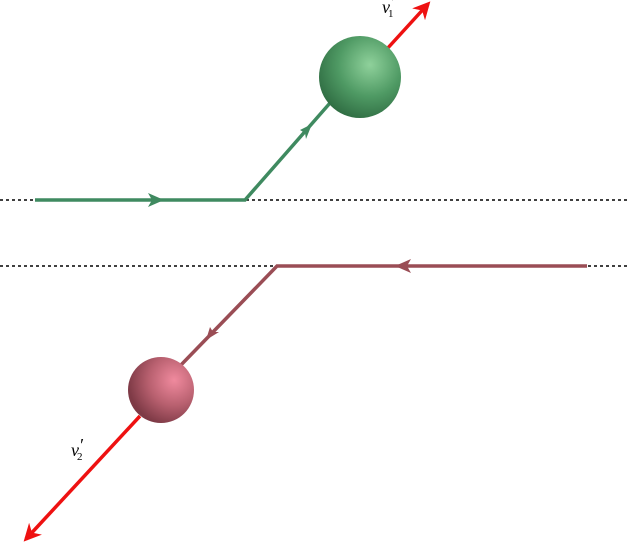  What do you see at coordinates (80, 457) in the screenshot?
I see `label-sub: 2` at bounding box center [80, 457].